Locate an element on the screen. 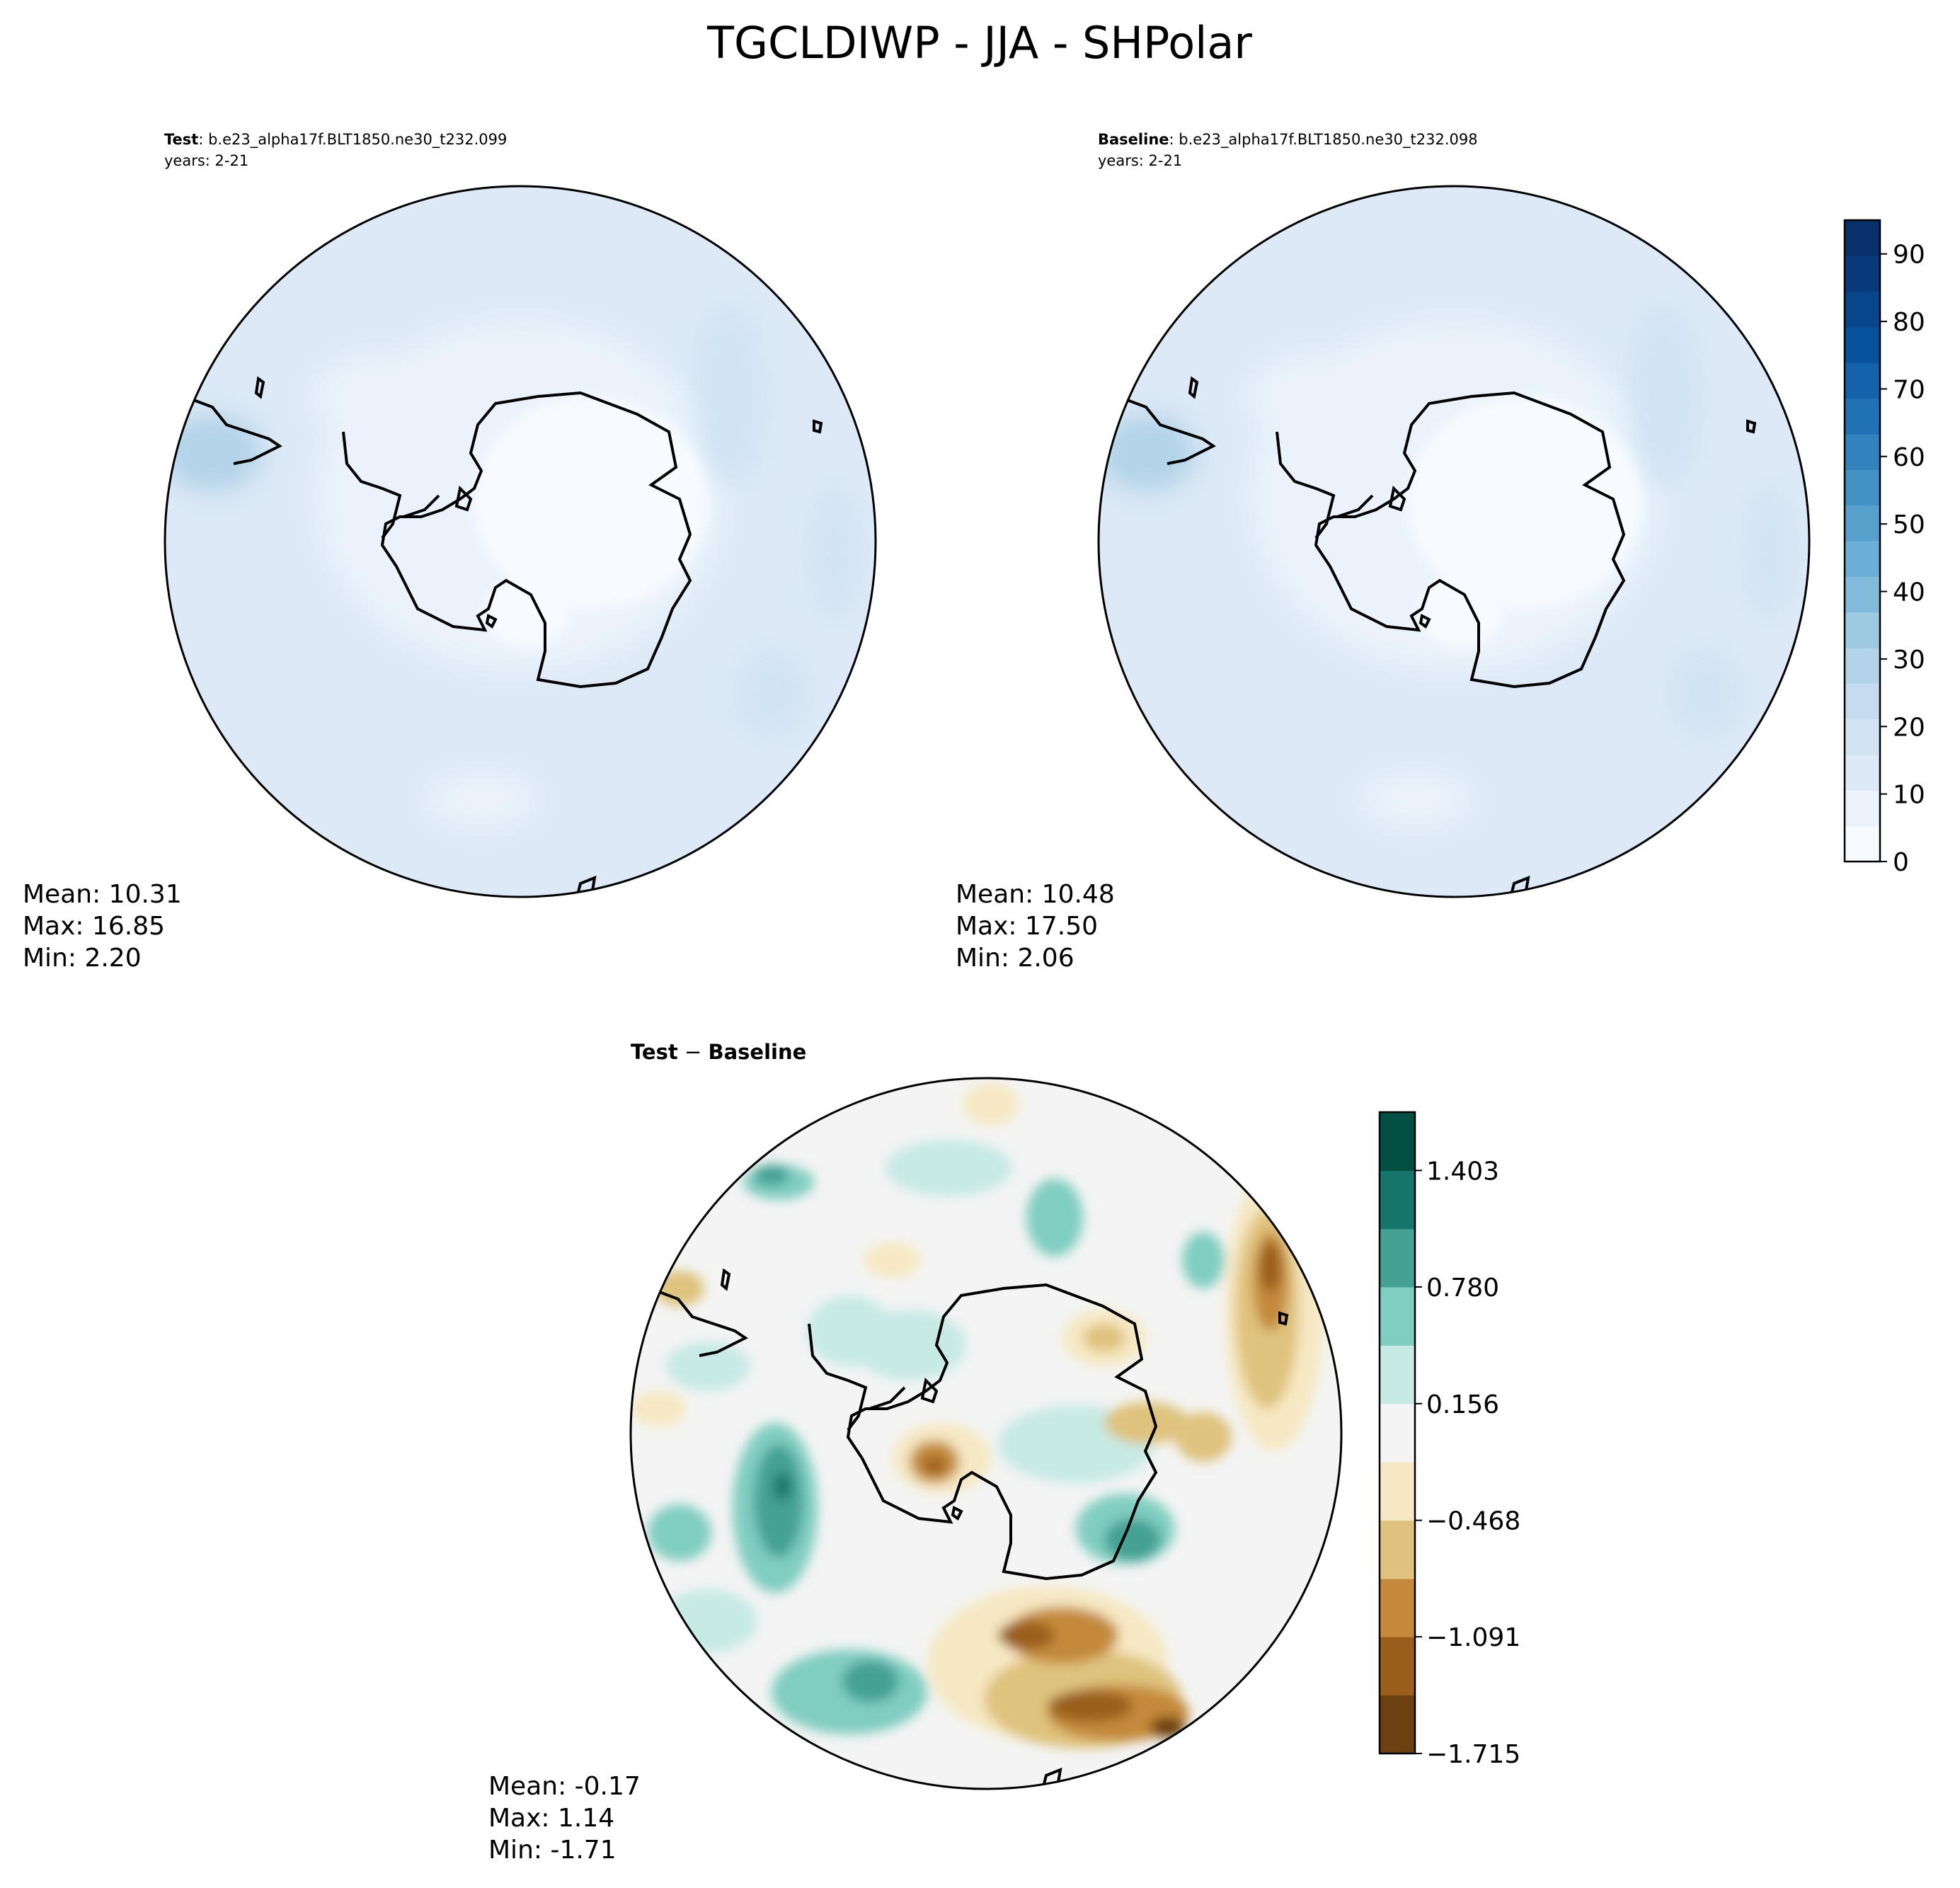 The image size is (1960, 1888). diff-colorbar-tick-label: −1.091 is located at coordinates (1473, 1638).